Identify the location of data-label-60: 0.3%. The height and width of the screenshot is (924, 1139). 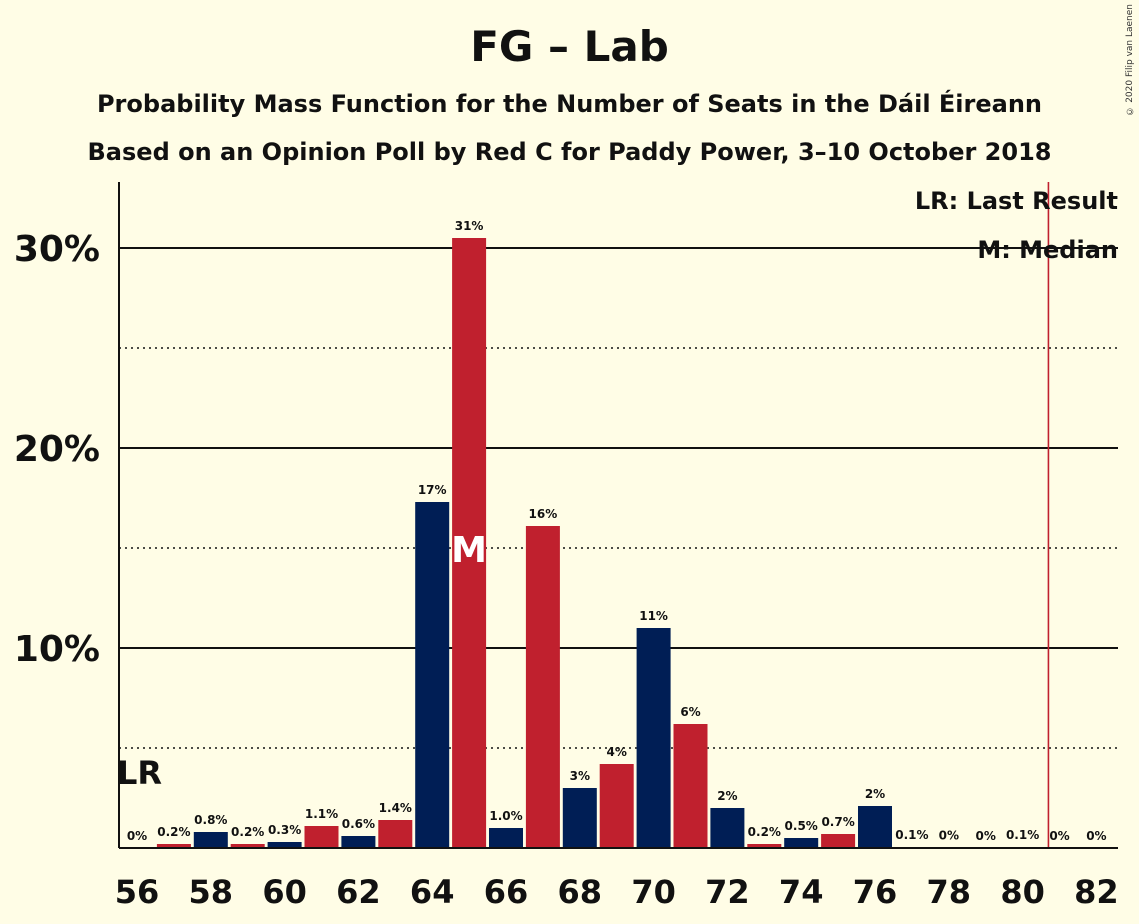
(284, 830).